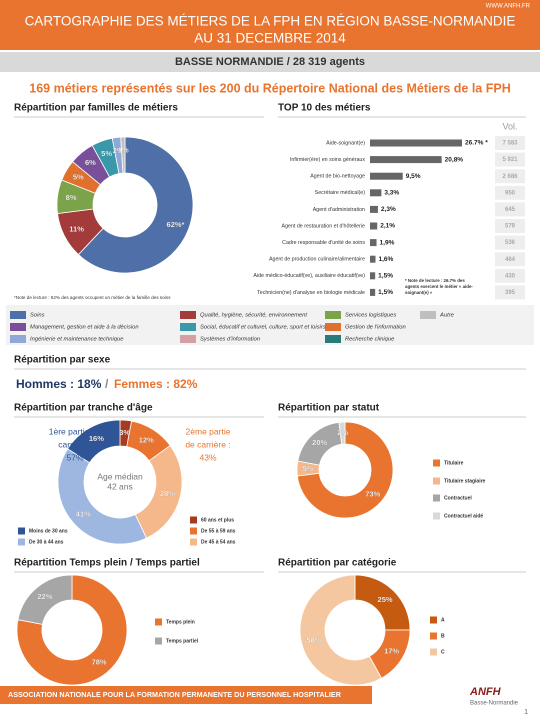 Image resolution: width=540 pixels, height=720 pixels. I want to click on bar-value-label: 26.7% *, so click(476, 143).